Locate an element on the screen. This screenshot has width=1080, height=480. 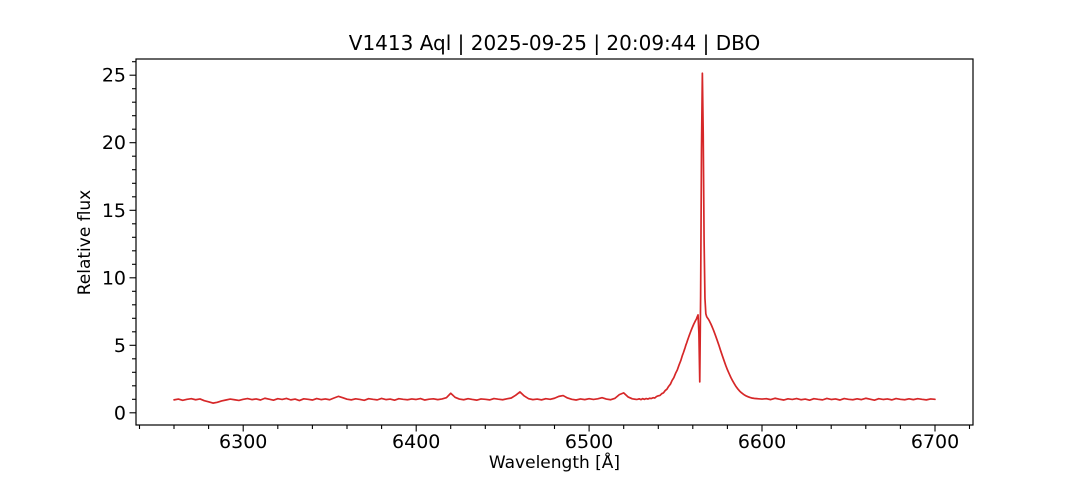
x-axis-label: Wavelength [Å] is located at coordinates (554, 462).